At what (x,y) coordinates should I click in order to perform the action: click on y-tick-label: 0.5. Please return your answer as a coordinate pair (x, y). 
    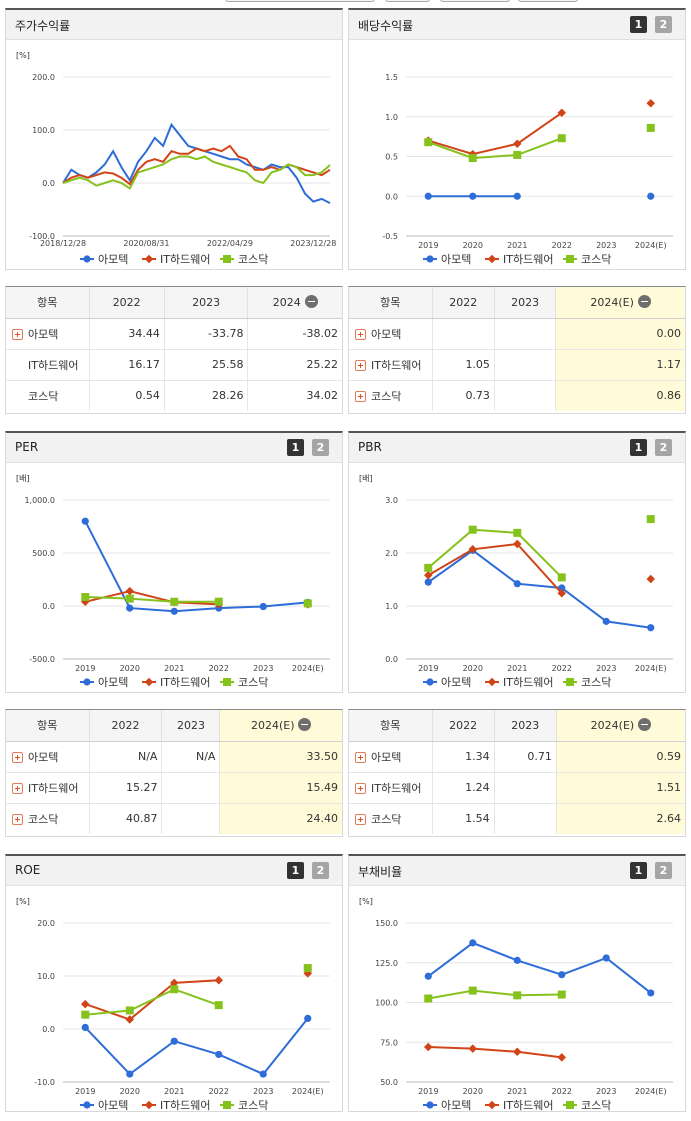
    Looking at the image, I should click on (391, 157).